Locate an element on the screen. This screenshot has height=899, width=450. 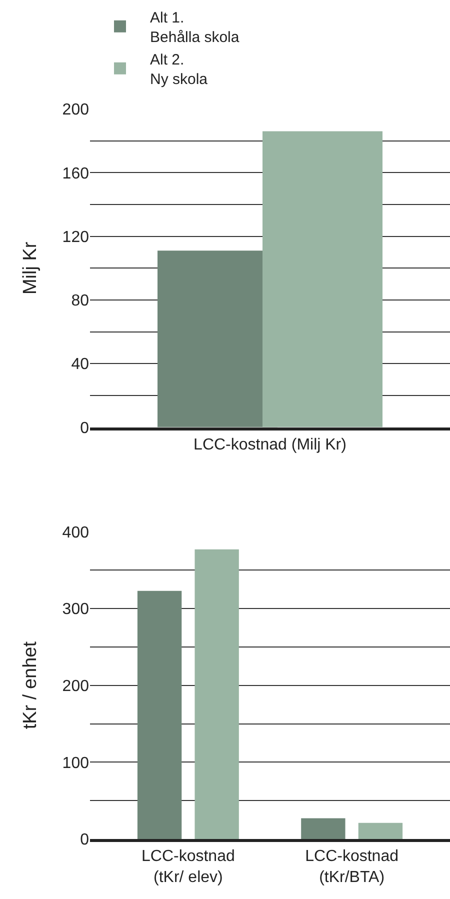
y-axis-title: tKr / enhet is located at coordinates (31, 685).